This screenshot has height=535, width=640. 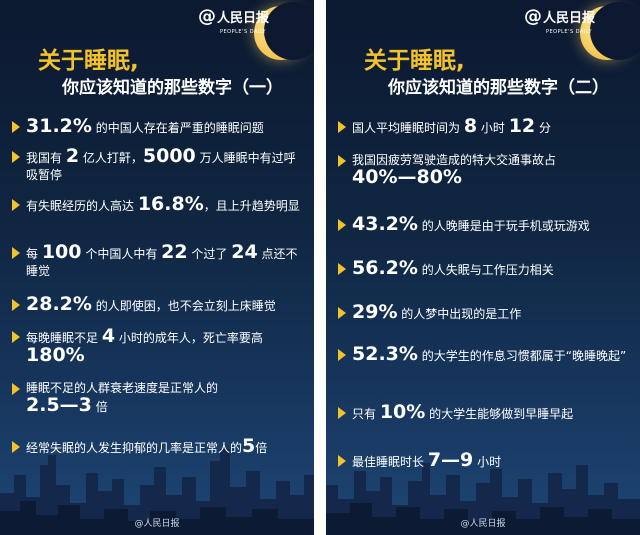 I want to click on fact-item: 我国因疲劳驾驶造成的特大交通事故占 40%—80%, so click(x=484, y=170).